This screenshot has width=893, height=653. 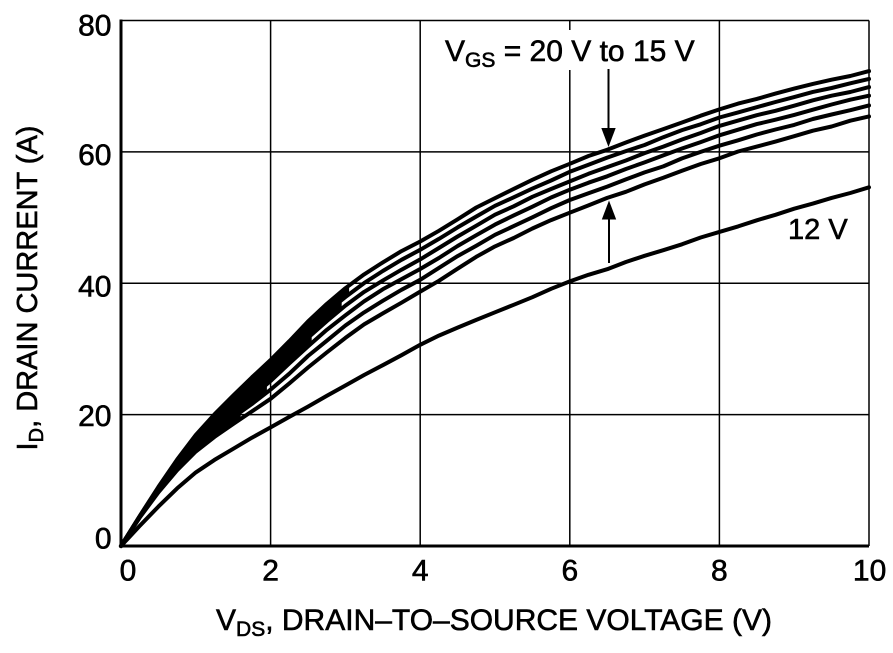 What do you see at coordinates (30, 288) in the screenshot?
I see `svg-text: ID, DRAIN CURRENT (A)` at bounding box center [30, 288].